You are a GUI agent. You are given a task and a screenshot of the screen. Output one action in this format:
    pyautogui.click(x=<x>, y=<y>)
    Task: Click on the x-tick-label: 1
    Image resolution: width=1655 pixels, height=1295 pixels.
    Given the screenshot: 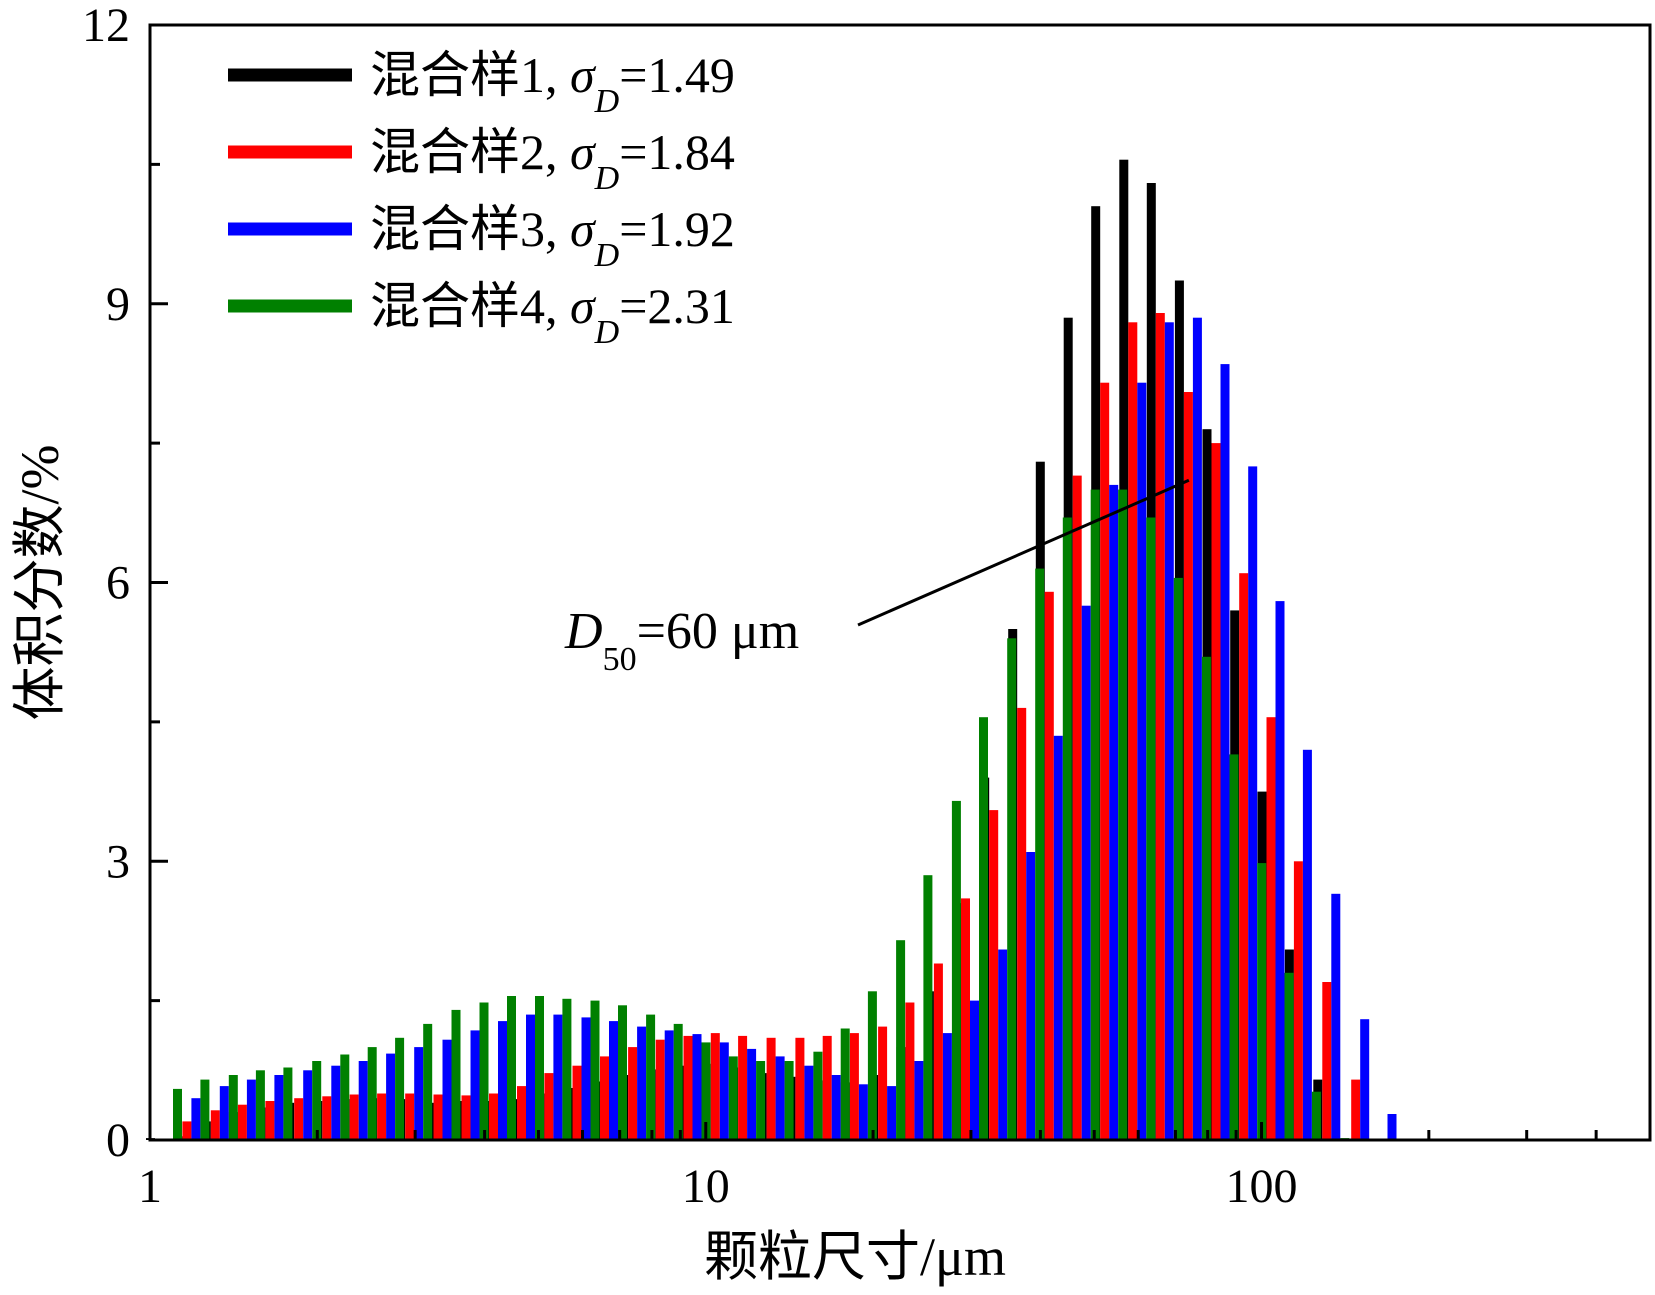 What is the action you would take?
    pyautogui.click(x=150, y=1186)
    